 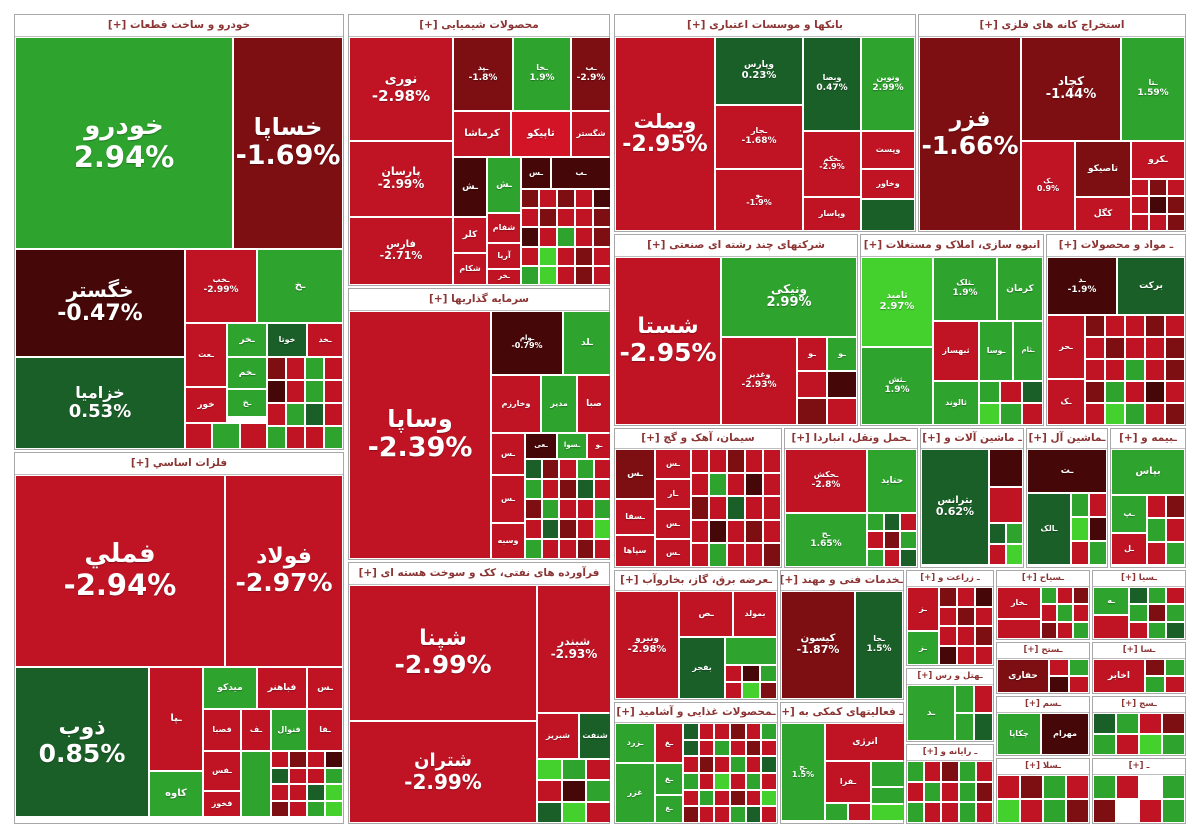 What do you see at coordinates (1111, 601) in the screenshot?
I see `stock-tile-sia-0: ـه` at bounding box center [1111, 601].